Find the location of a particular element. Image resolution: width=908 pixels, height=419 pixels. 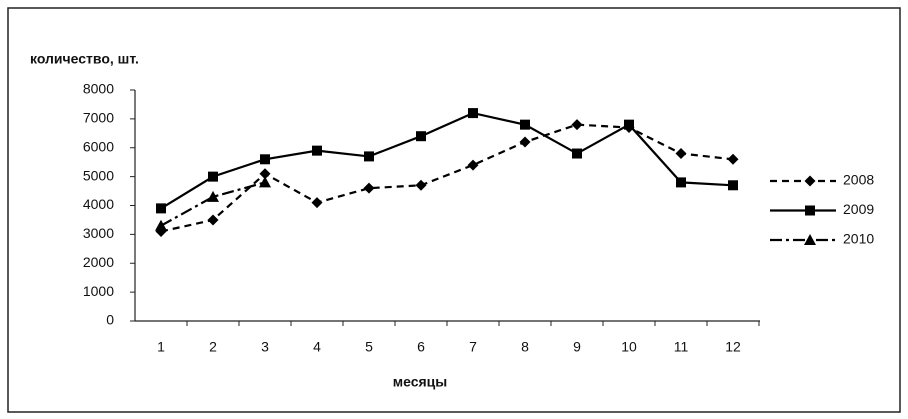

x-tick-label: 9 is located at coordinates (577, 347).